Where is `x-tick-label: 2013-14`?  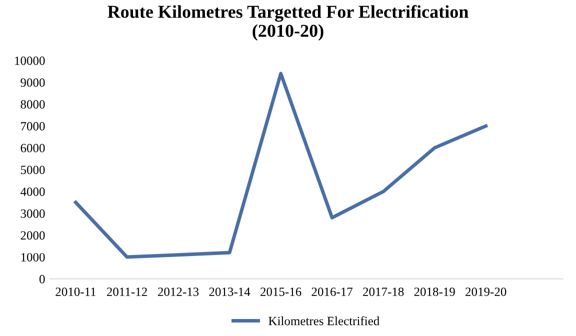
x-tick-label: 2013-14 is located at coordinates (229, 292).